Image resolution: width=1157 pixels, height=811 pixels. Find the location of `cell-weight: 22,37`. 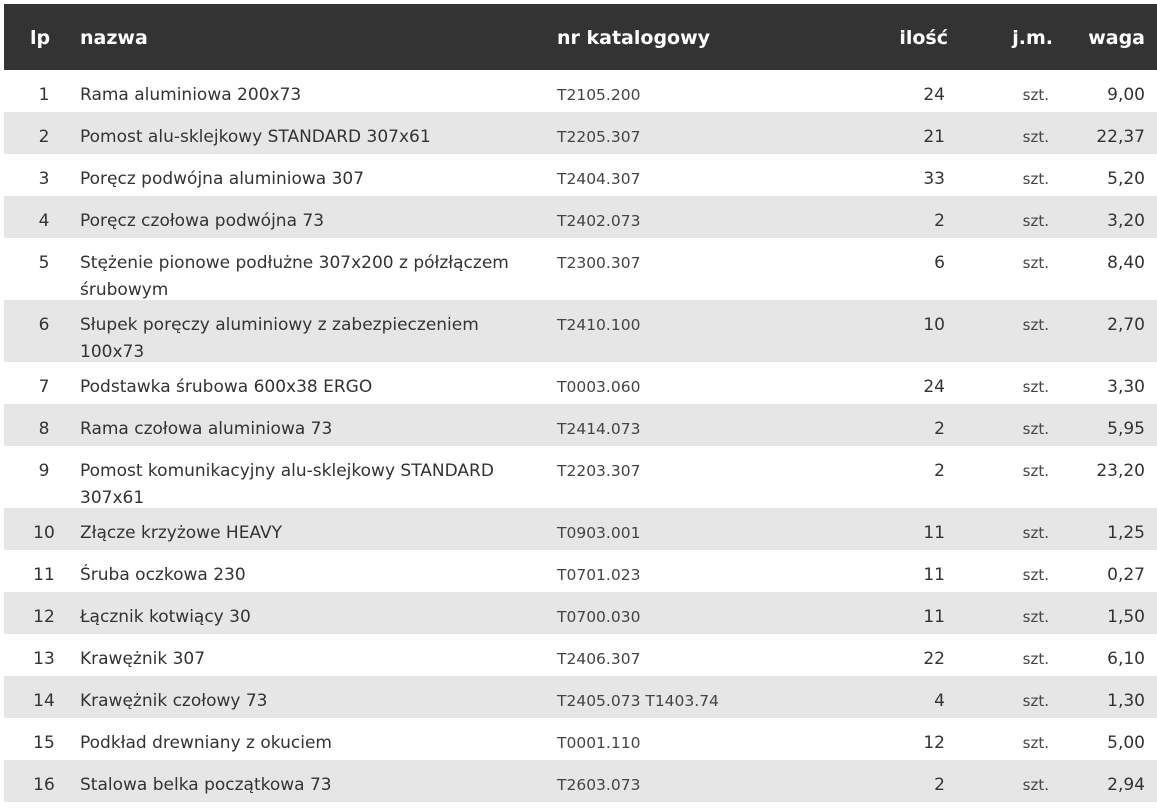

cell-weight: 22,37 is located at coordinates (1120, 137).